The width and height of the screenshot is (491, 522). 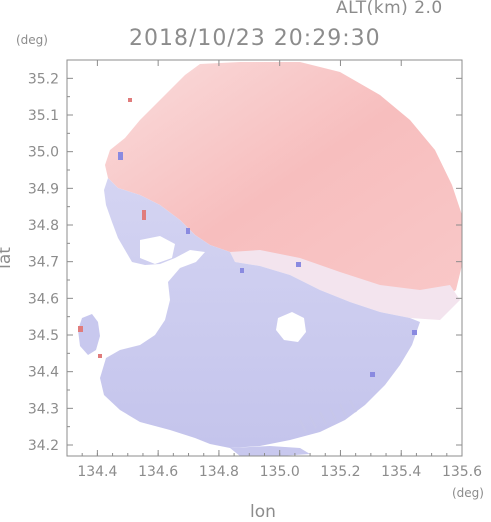 I want to click on timestamp-title: 2018/10/23 20:29:30, so click(x=255, y=38).